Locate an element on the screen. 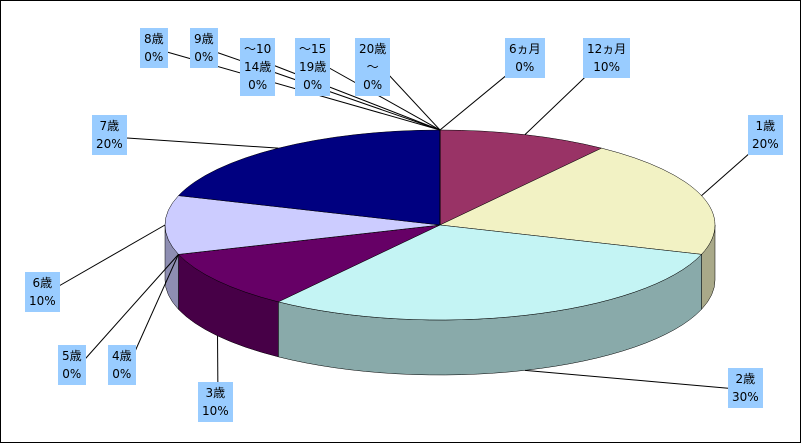 This screenshot has width=801, height=443. category-label: 3歳 is located at coordinates (215, 393).